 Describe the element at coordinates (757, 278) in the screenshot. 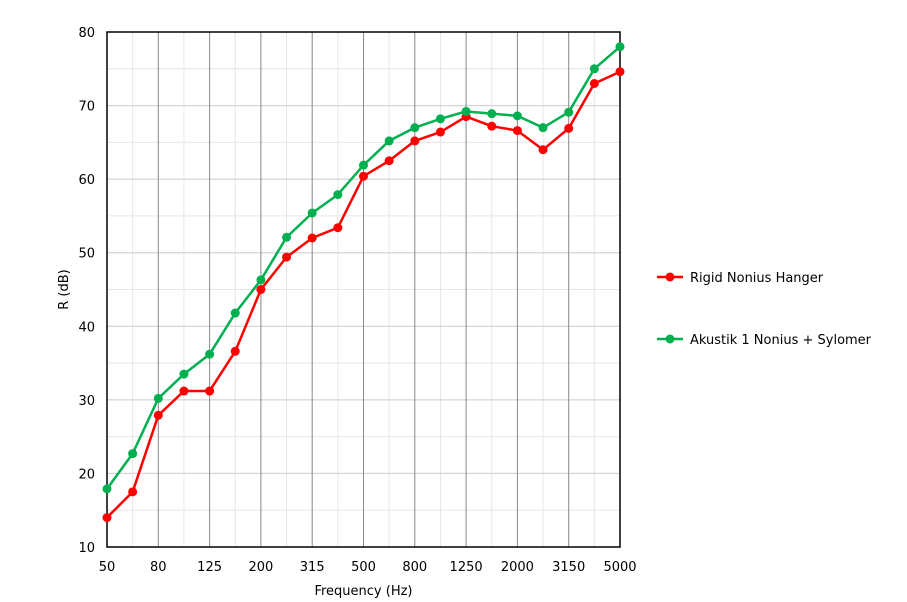

I see `legend-label-rigid: Rigid Nonius Hanger` at that location.